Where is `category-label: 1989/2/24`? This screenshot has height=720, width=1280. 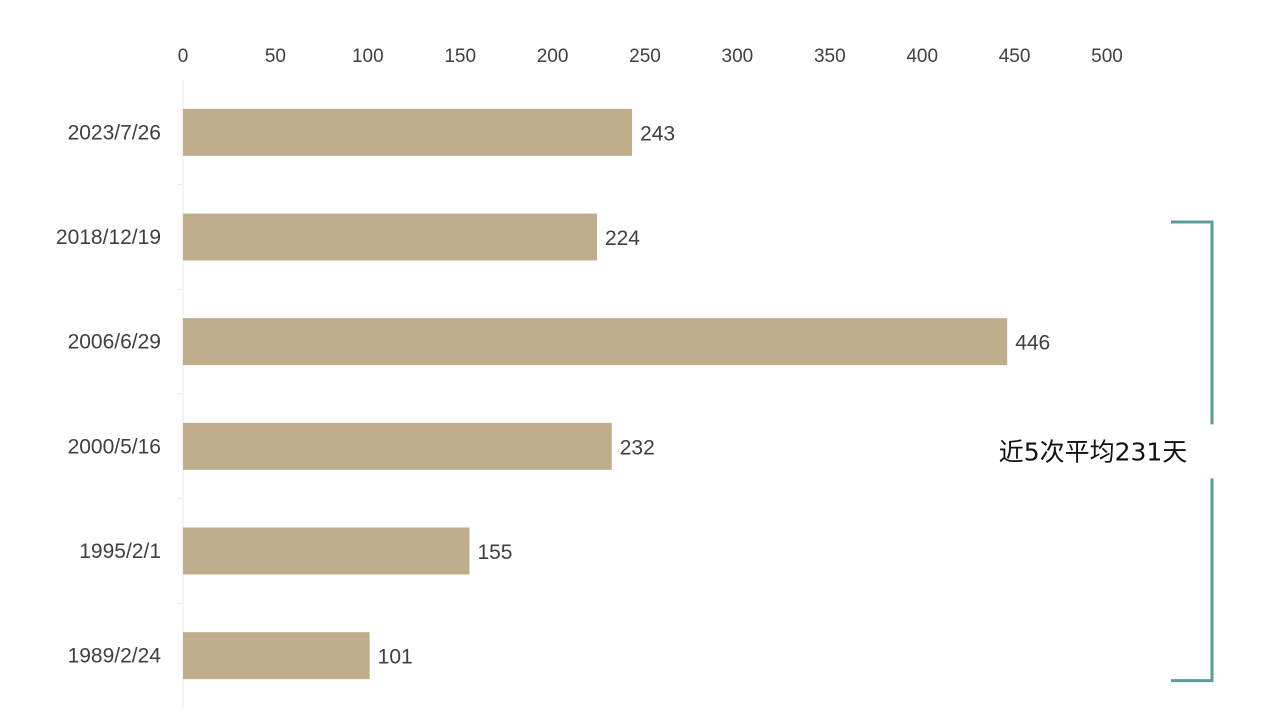 category-label: 1989/2/24 is located at coordinates (115, 656).